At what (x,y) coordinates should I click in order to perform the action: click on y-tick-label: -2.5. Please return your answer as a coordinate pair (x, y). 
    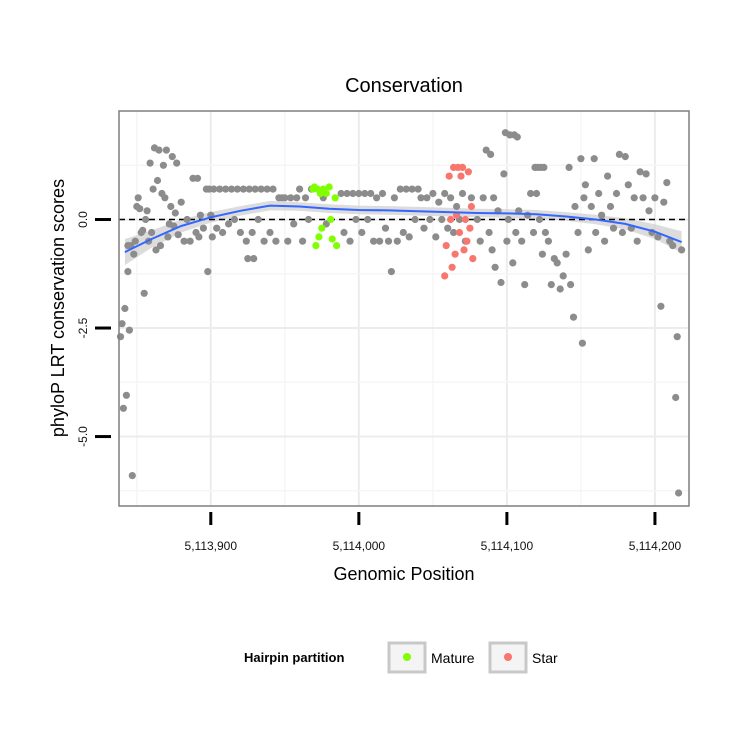
    Looking at the image, I should click on (83, 327).